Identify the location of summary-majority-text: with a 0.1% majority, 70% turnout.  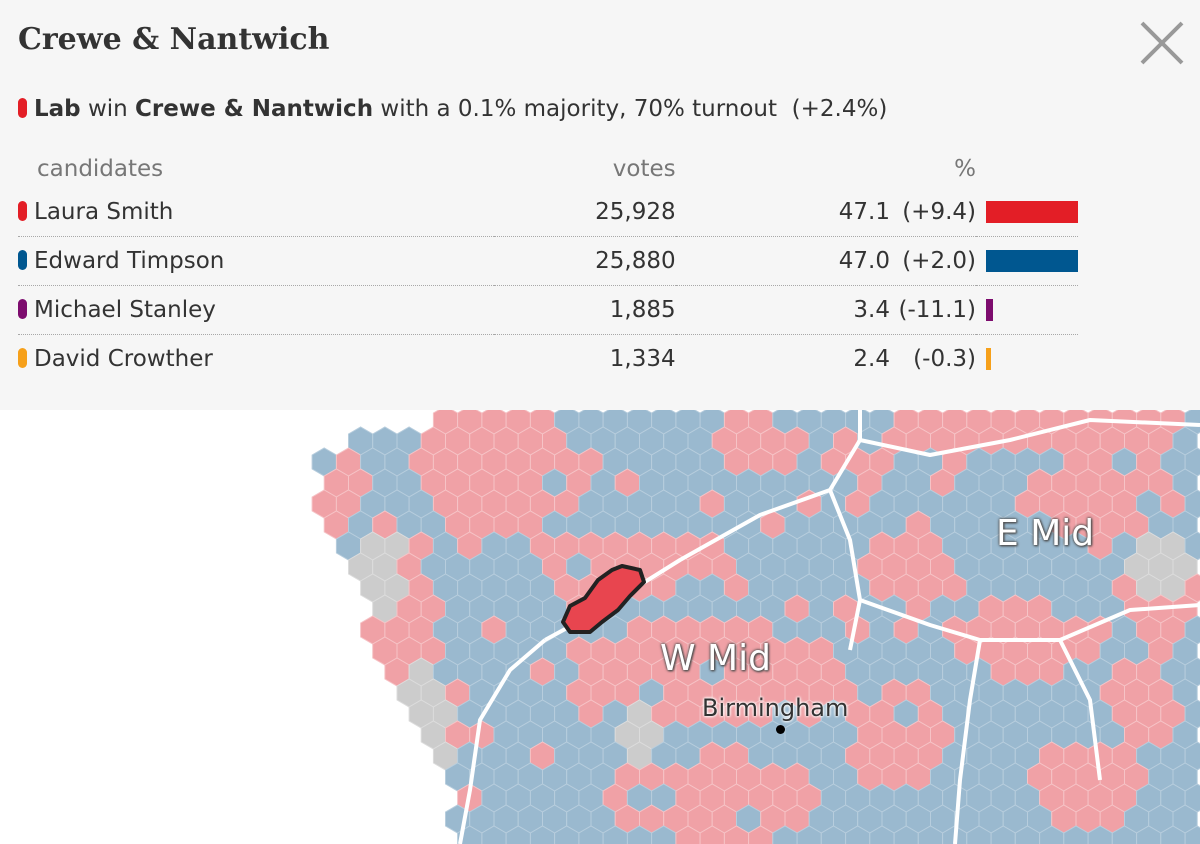
(579, 109).